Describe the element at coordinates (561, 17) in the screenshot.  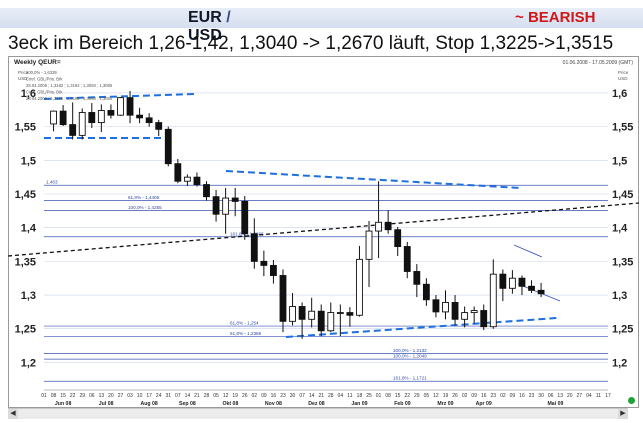
I see `trend-value: BEARISH` at that location.